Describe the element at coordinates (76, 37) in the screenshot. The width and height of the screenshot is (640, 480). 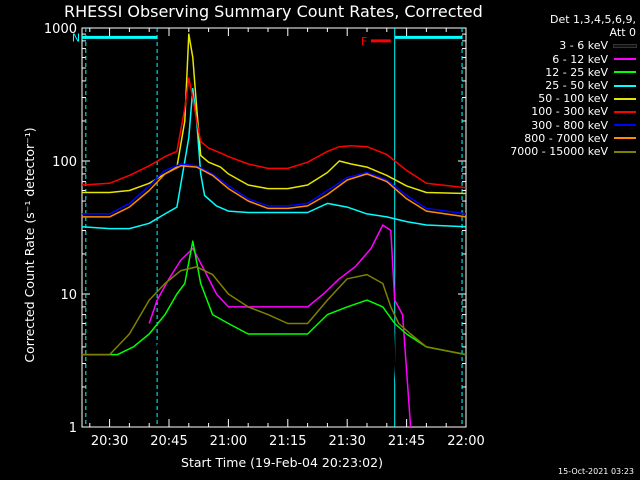
I see `state-label: N` at that location.